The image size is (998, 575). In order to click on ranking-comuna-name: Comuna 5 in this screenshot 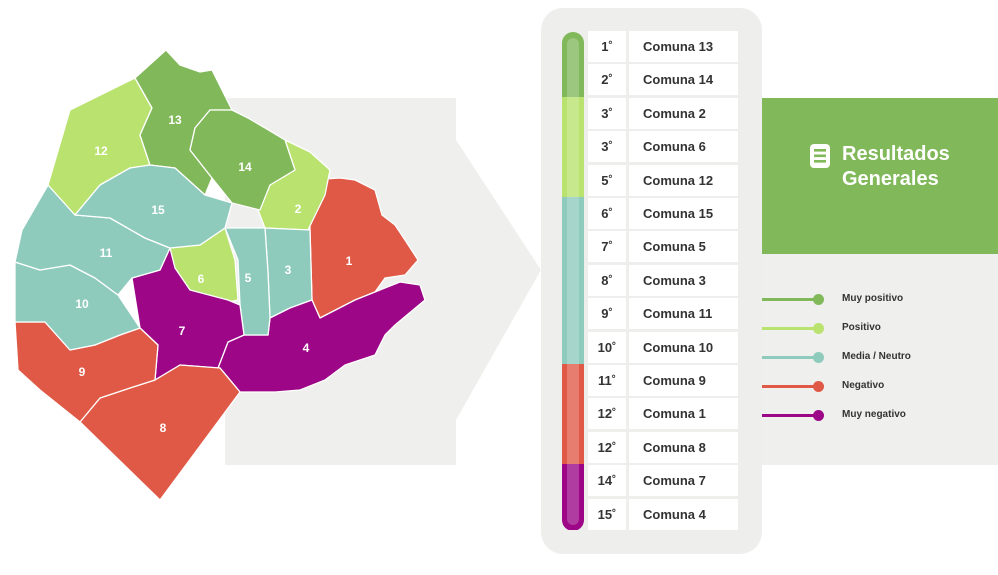, I will do `click(683, 247)`.